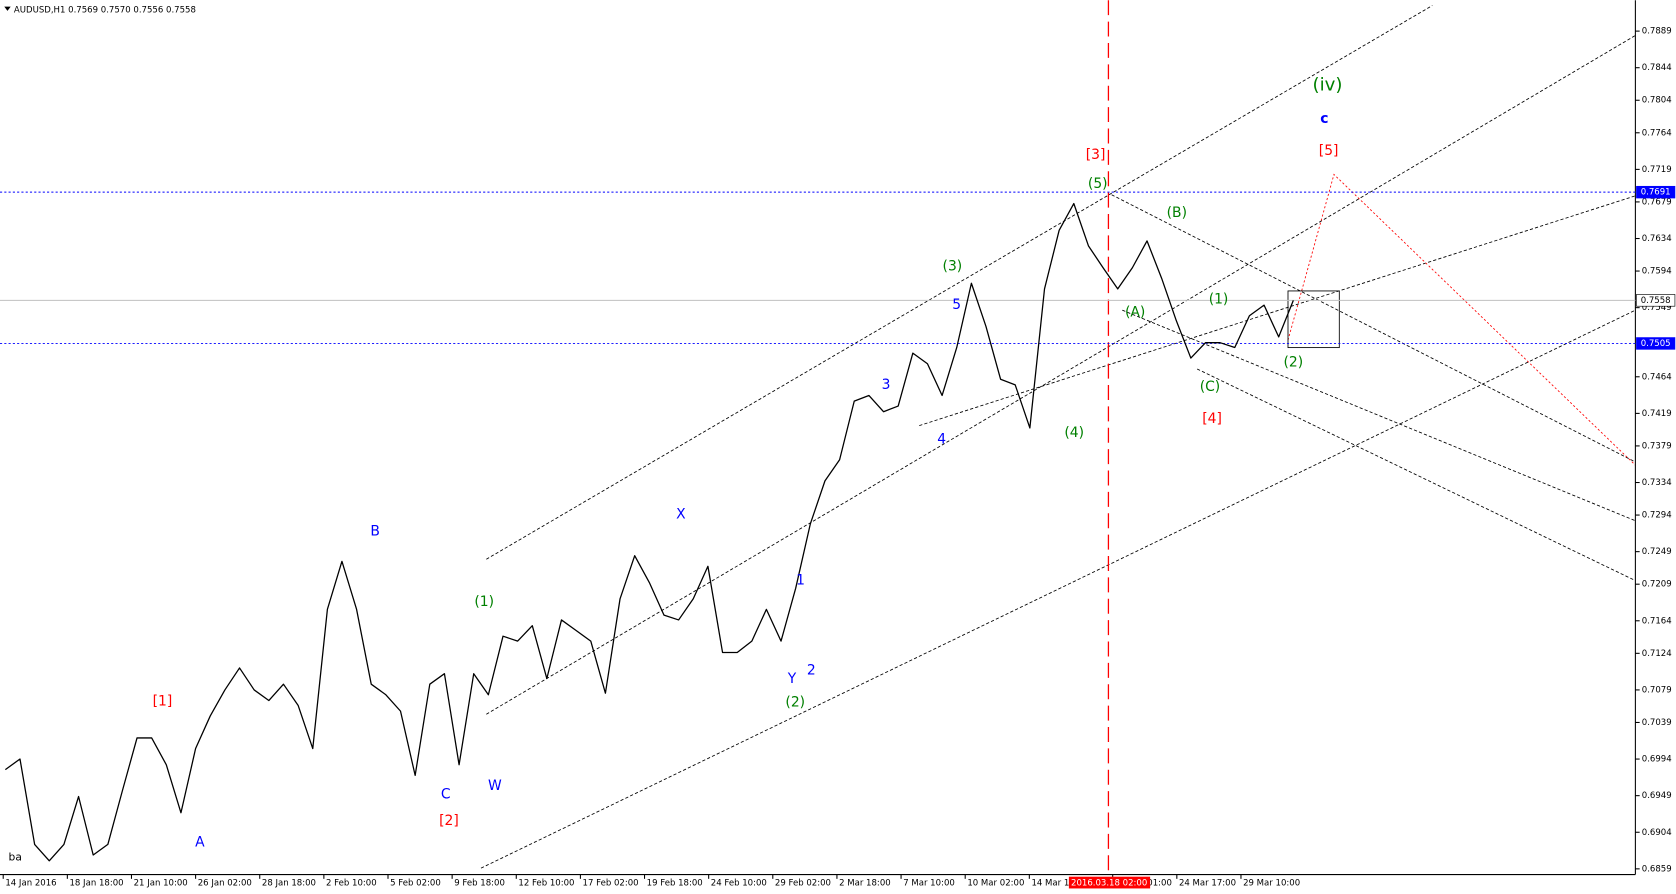  Describe the element at coordinates (96, 884) in the screenshot. I see `x-tick-label: 18 Jan 18:00` at that location.